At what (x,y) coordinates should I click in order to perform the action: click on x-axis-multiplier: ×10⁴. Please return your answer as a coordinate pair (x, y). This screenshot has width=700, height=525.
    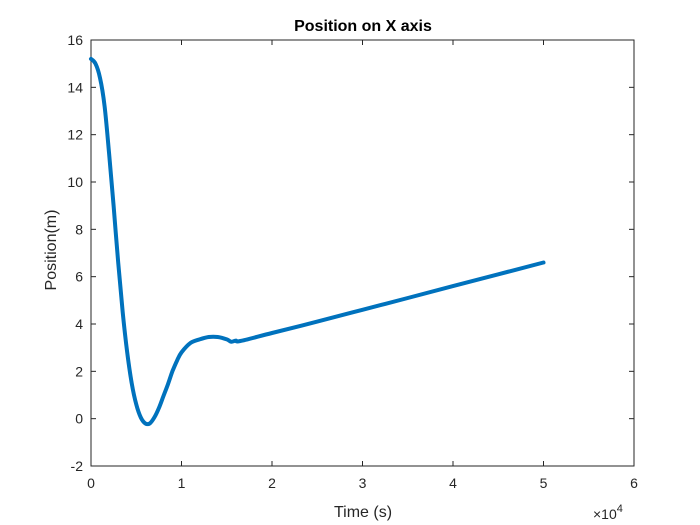
    Looking at the image, I should click on (608, 512).